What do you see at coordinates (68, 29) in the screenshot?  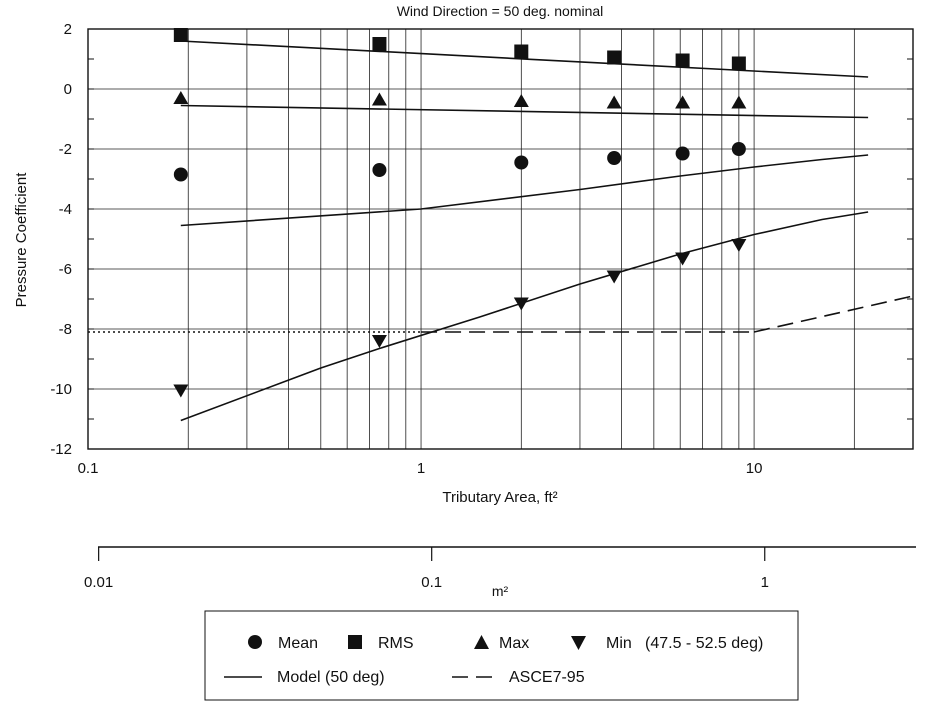 I see `y-tick-label: 2` at bounding box center [68, 29].